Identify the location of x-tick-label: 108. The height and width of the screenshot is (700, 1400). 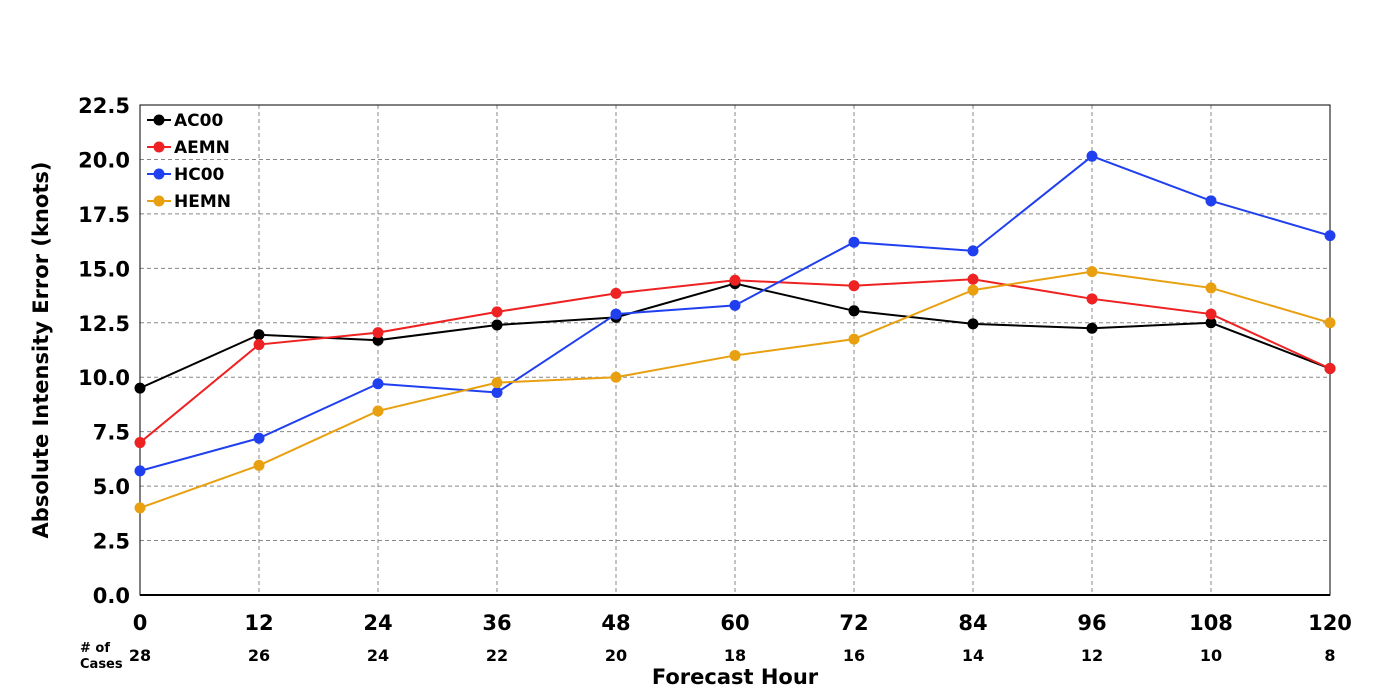
(1211, 623).